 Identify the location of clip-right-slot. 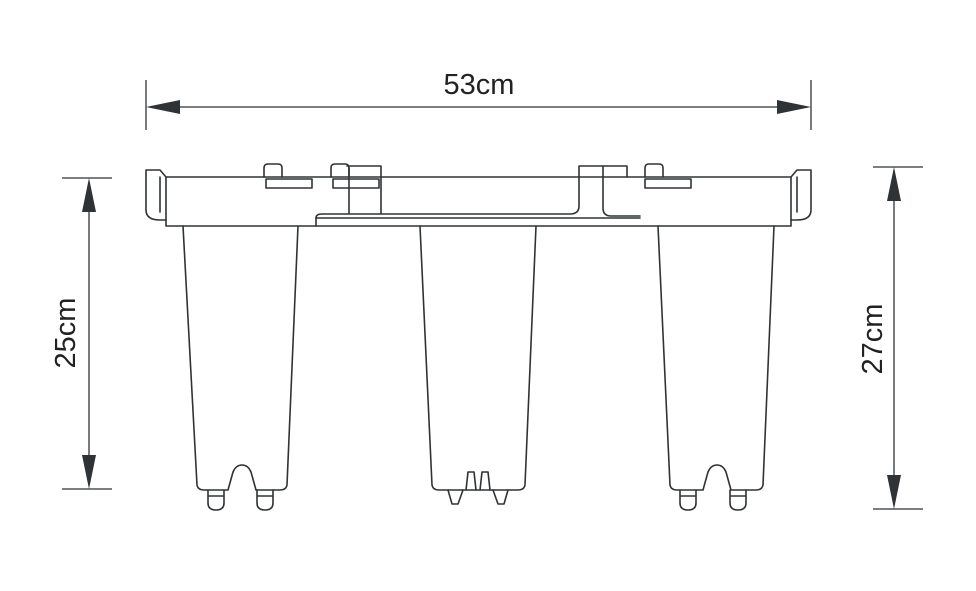
(668, 183).